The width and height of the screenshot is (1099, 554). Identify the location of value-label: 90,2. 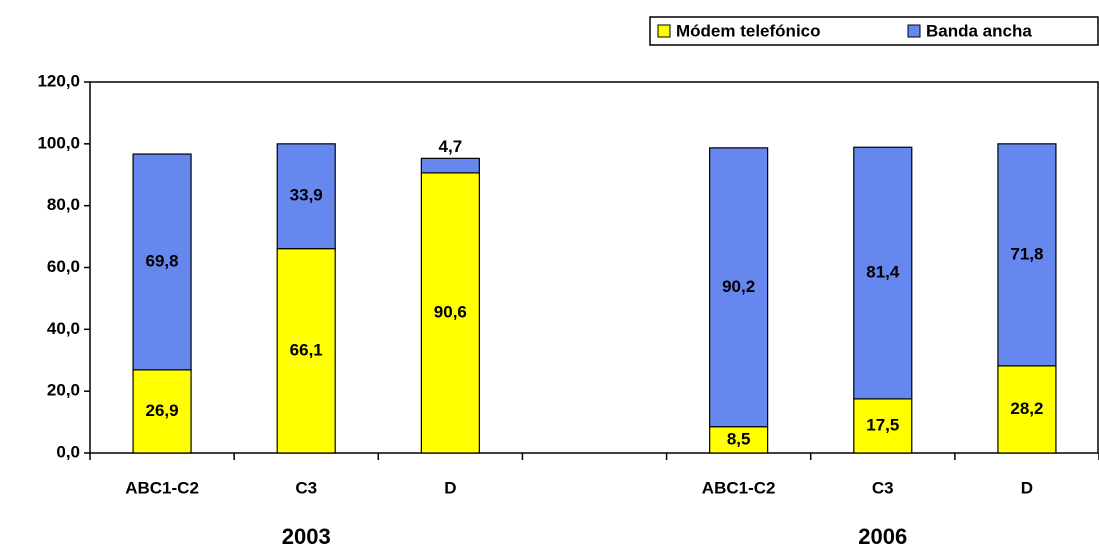
(738, 286).